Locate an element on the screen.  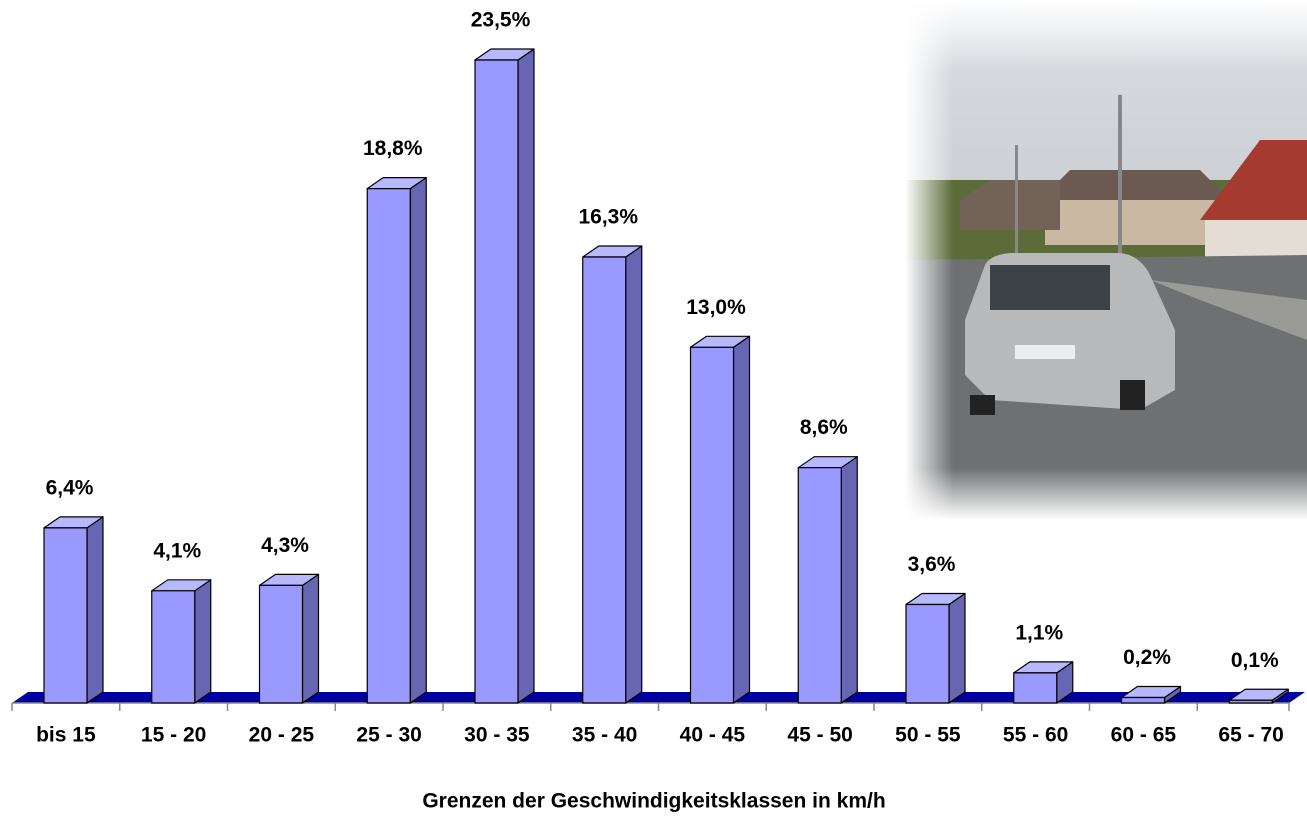
value-label: 18,8% is located at coordinates (393, 148).